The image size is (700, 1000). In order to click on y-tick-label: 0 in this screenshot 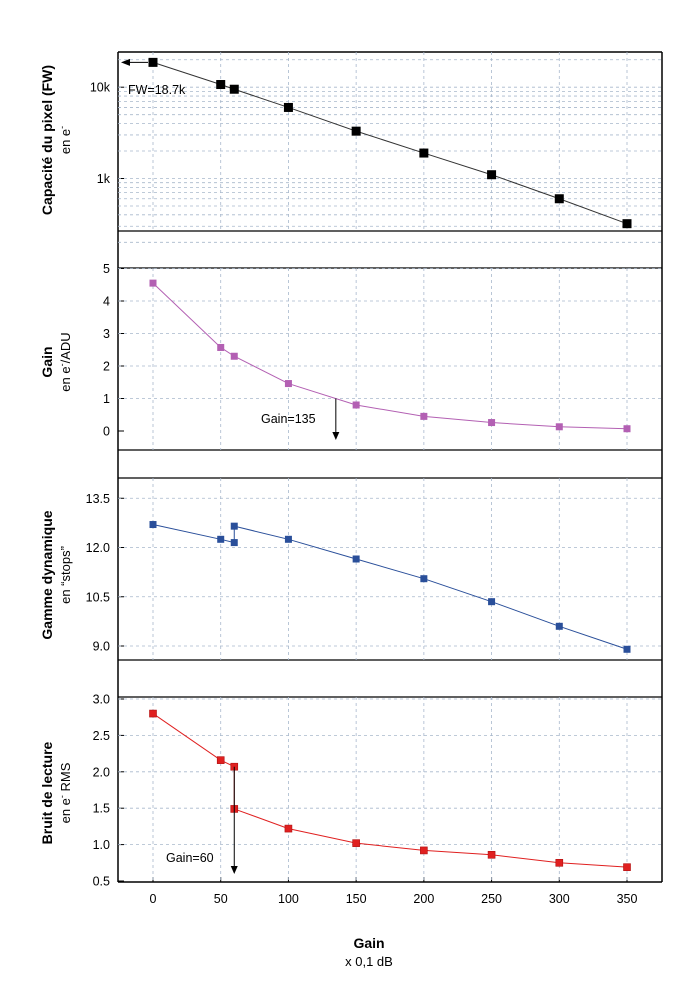, I will do `click(106, 432)`.